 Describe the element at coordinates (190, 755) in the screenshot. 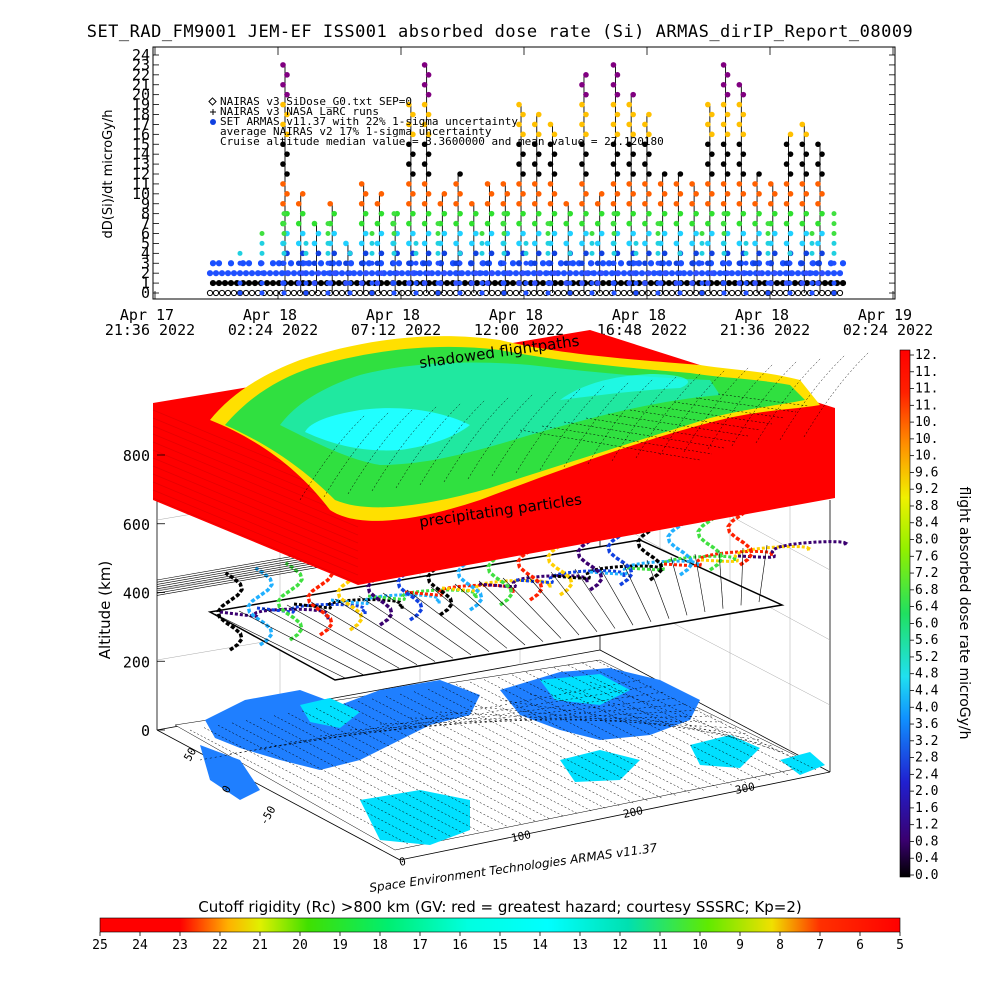

I see `latitude-tick-label: 50` at that location.